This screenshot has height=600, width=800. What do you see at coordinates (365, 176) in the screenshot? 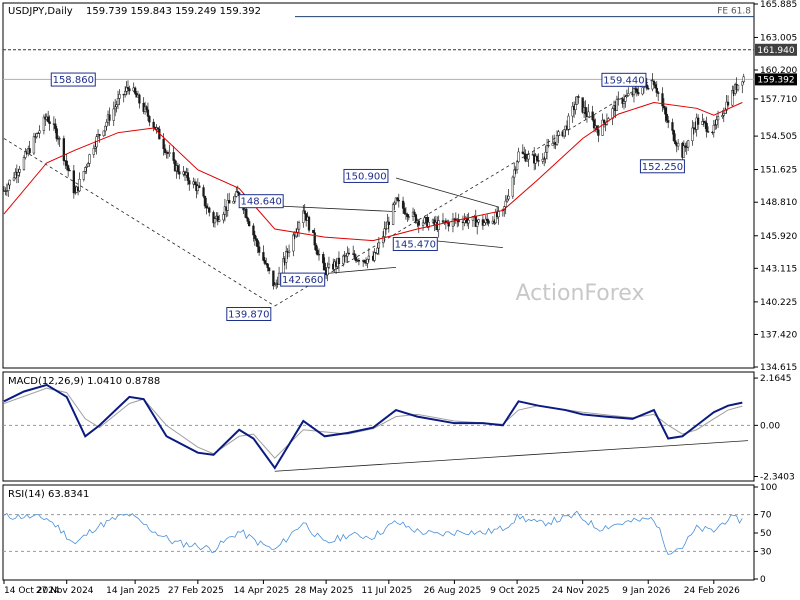
I see `pivot-label-text: 150.900` at bounding box center [365, 176].